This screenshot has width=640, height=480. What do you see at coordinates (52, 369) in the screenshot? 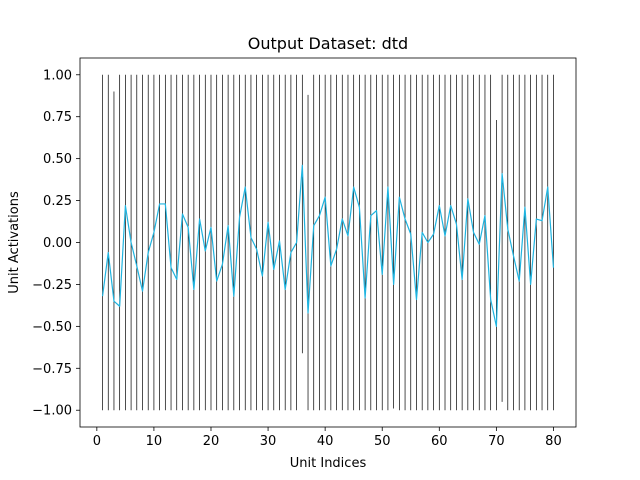
I see `y-tick-label: −0.75` at bounding box center [52, 369].